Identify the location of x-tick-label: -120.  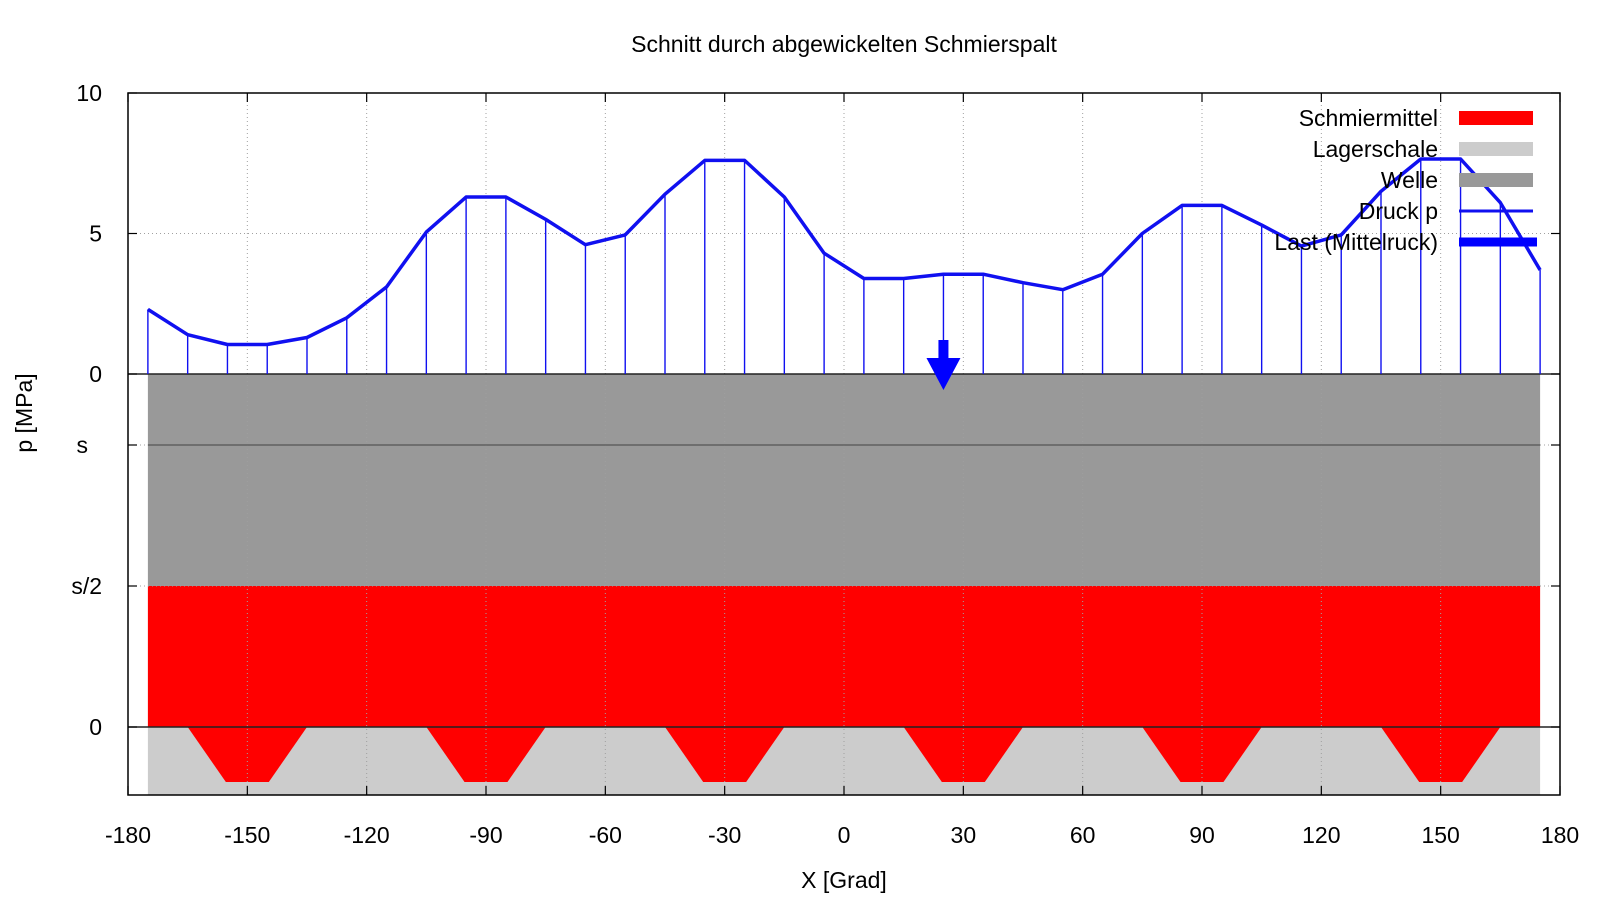
(367, 835).